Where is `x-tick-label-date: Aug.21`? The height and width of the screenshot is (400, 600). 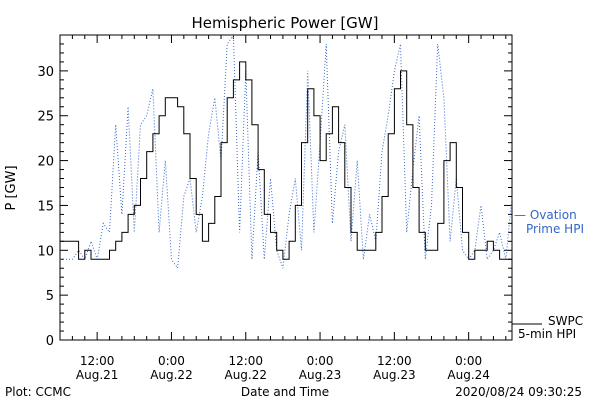 x-tick-label-date: Aug.21 is located at coordinates (97, 375).